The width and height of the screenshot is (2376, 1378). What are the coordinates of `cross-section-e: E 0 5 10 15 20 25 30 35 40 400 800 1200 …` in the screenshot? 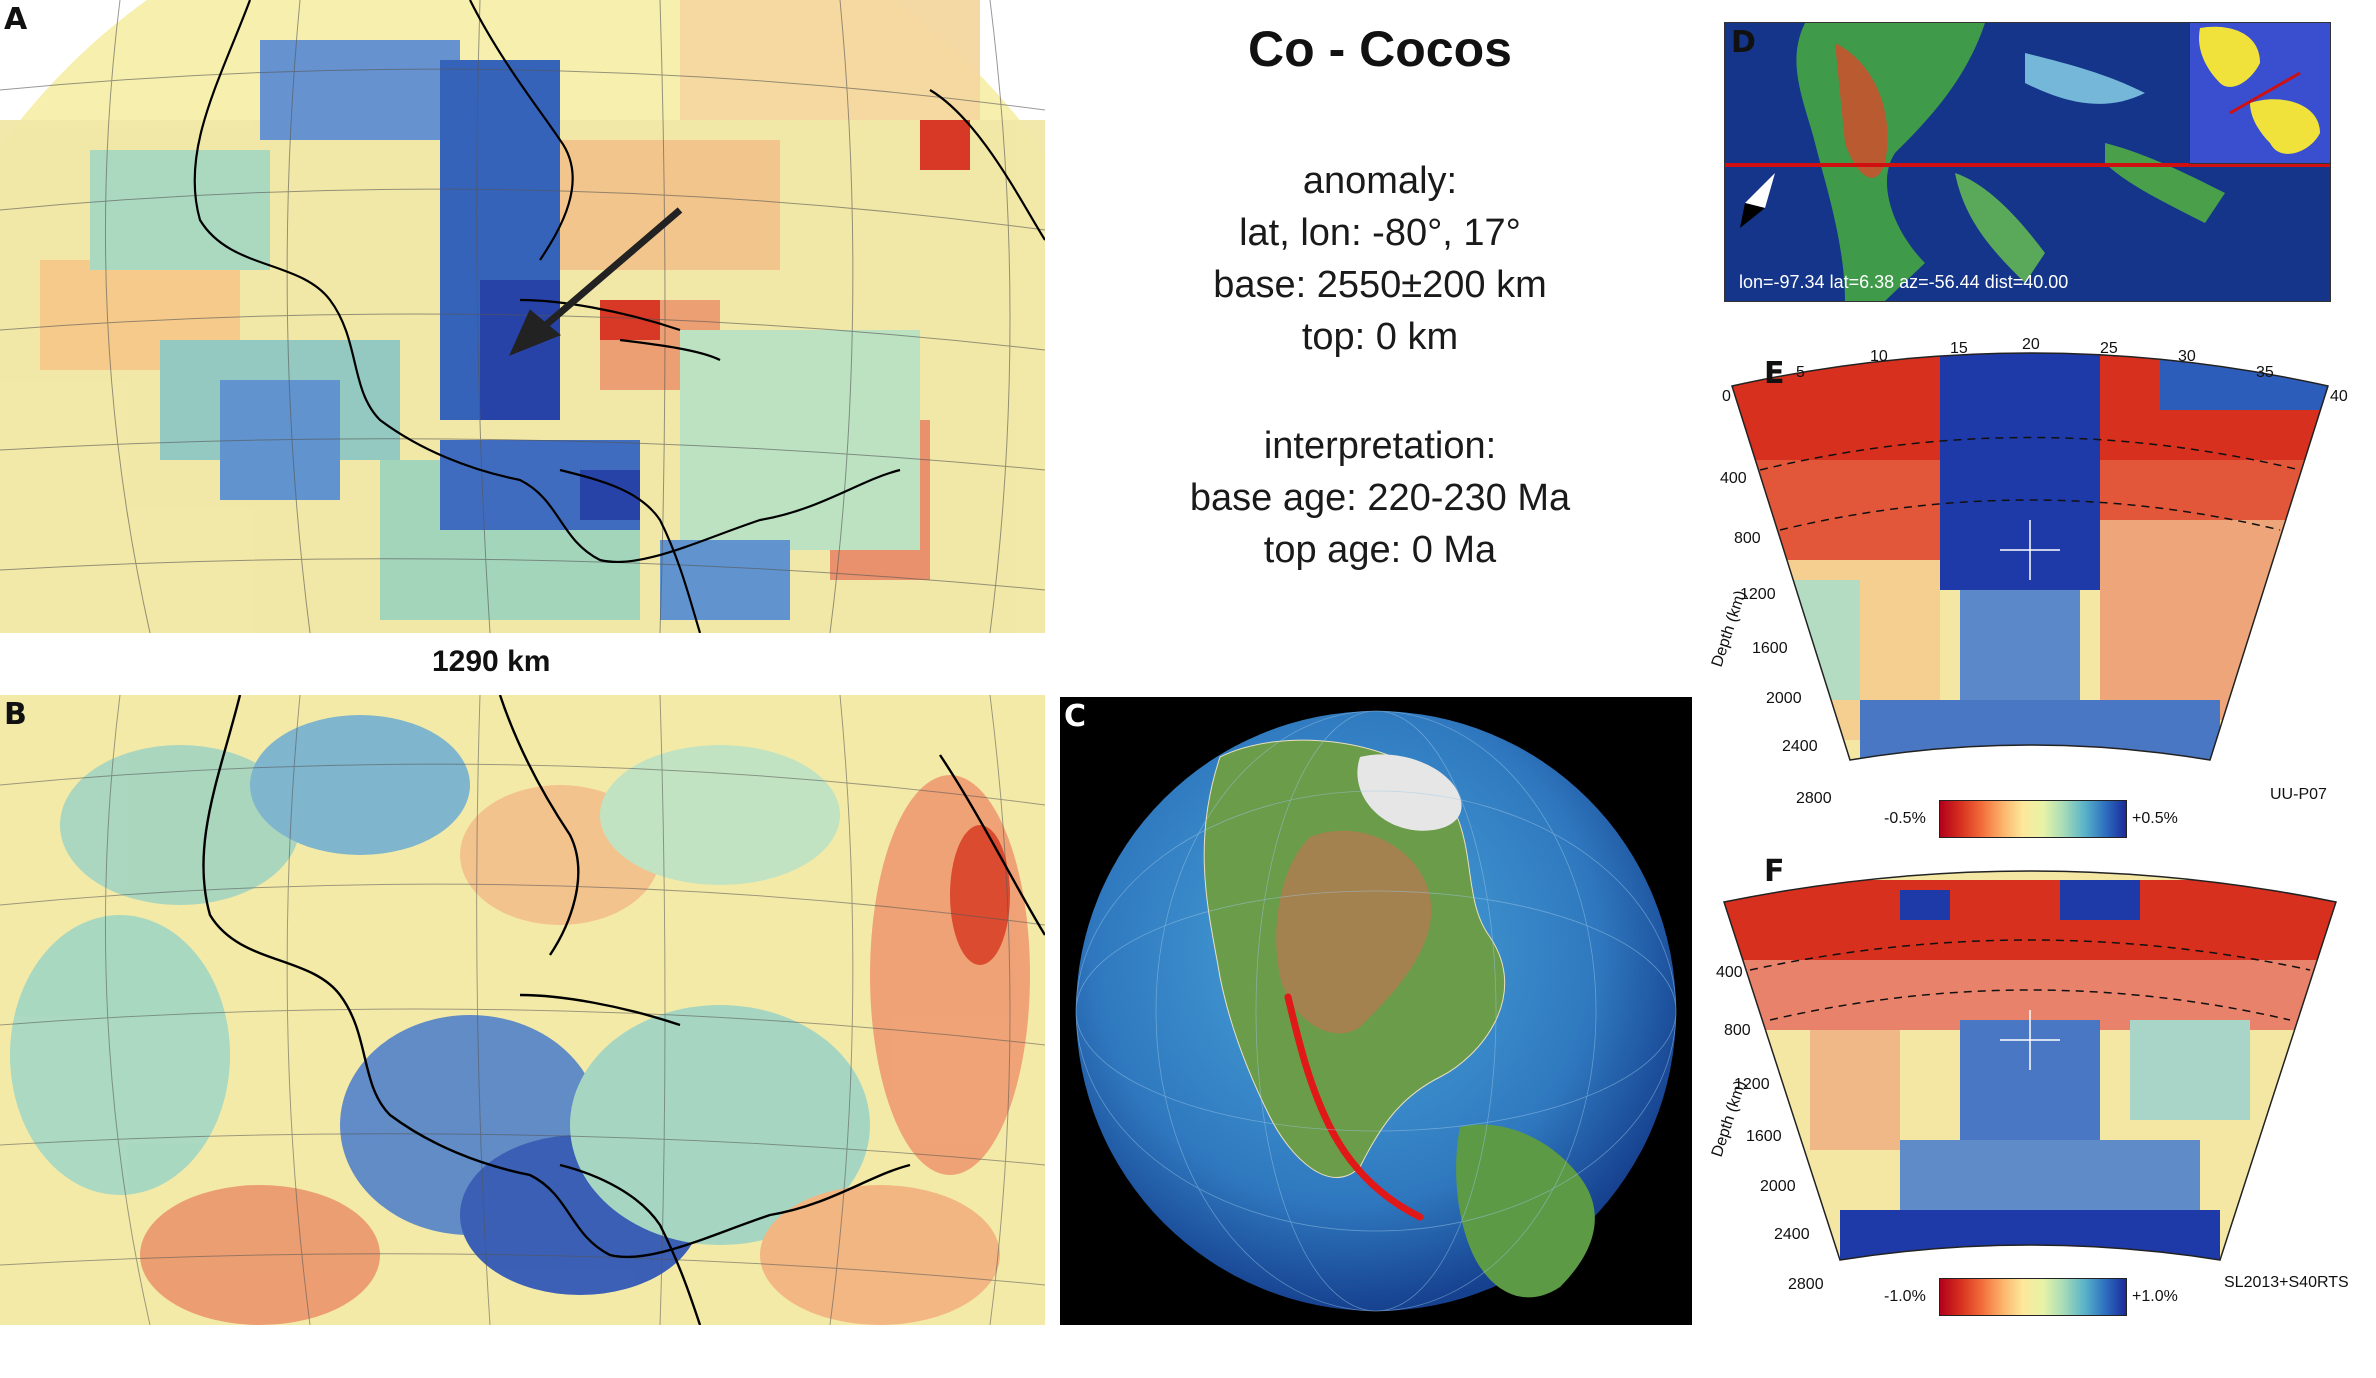 It's located at (2038, 580).